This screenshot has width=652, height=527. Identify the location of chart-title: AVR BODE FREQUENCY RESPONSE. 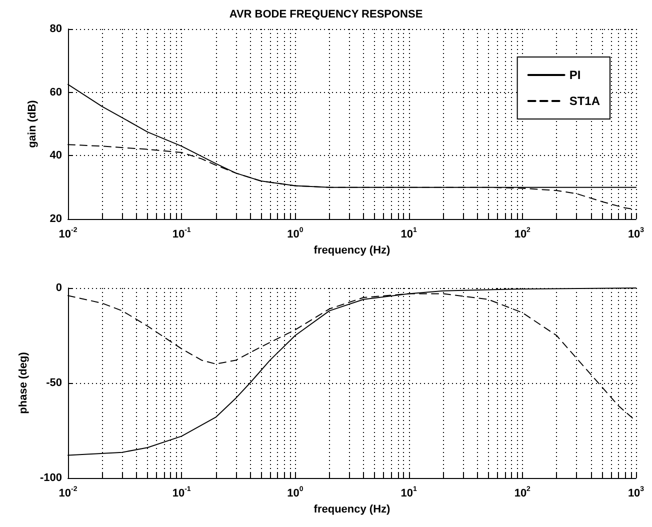
(326, 14).